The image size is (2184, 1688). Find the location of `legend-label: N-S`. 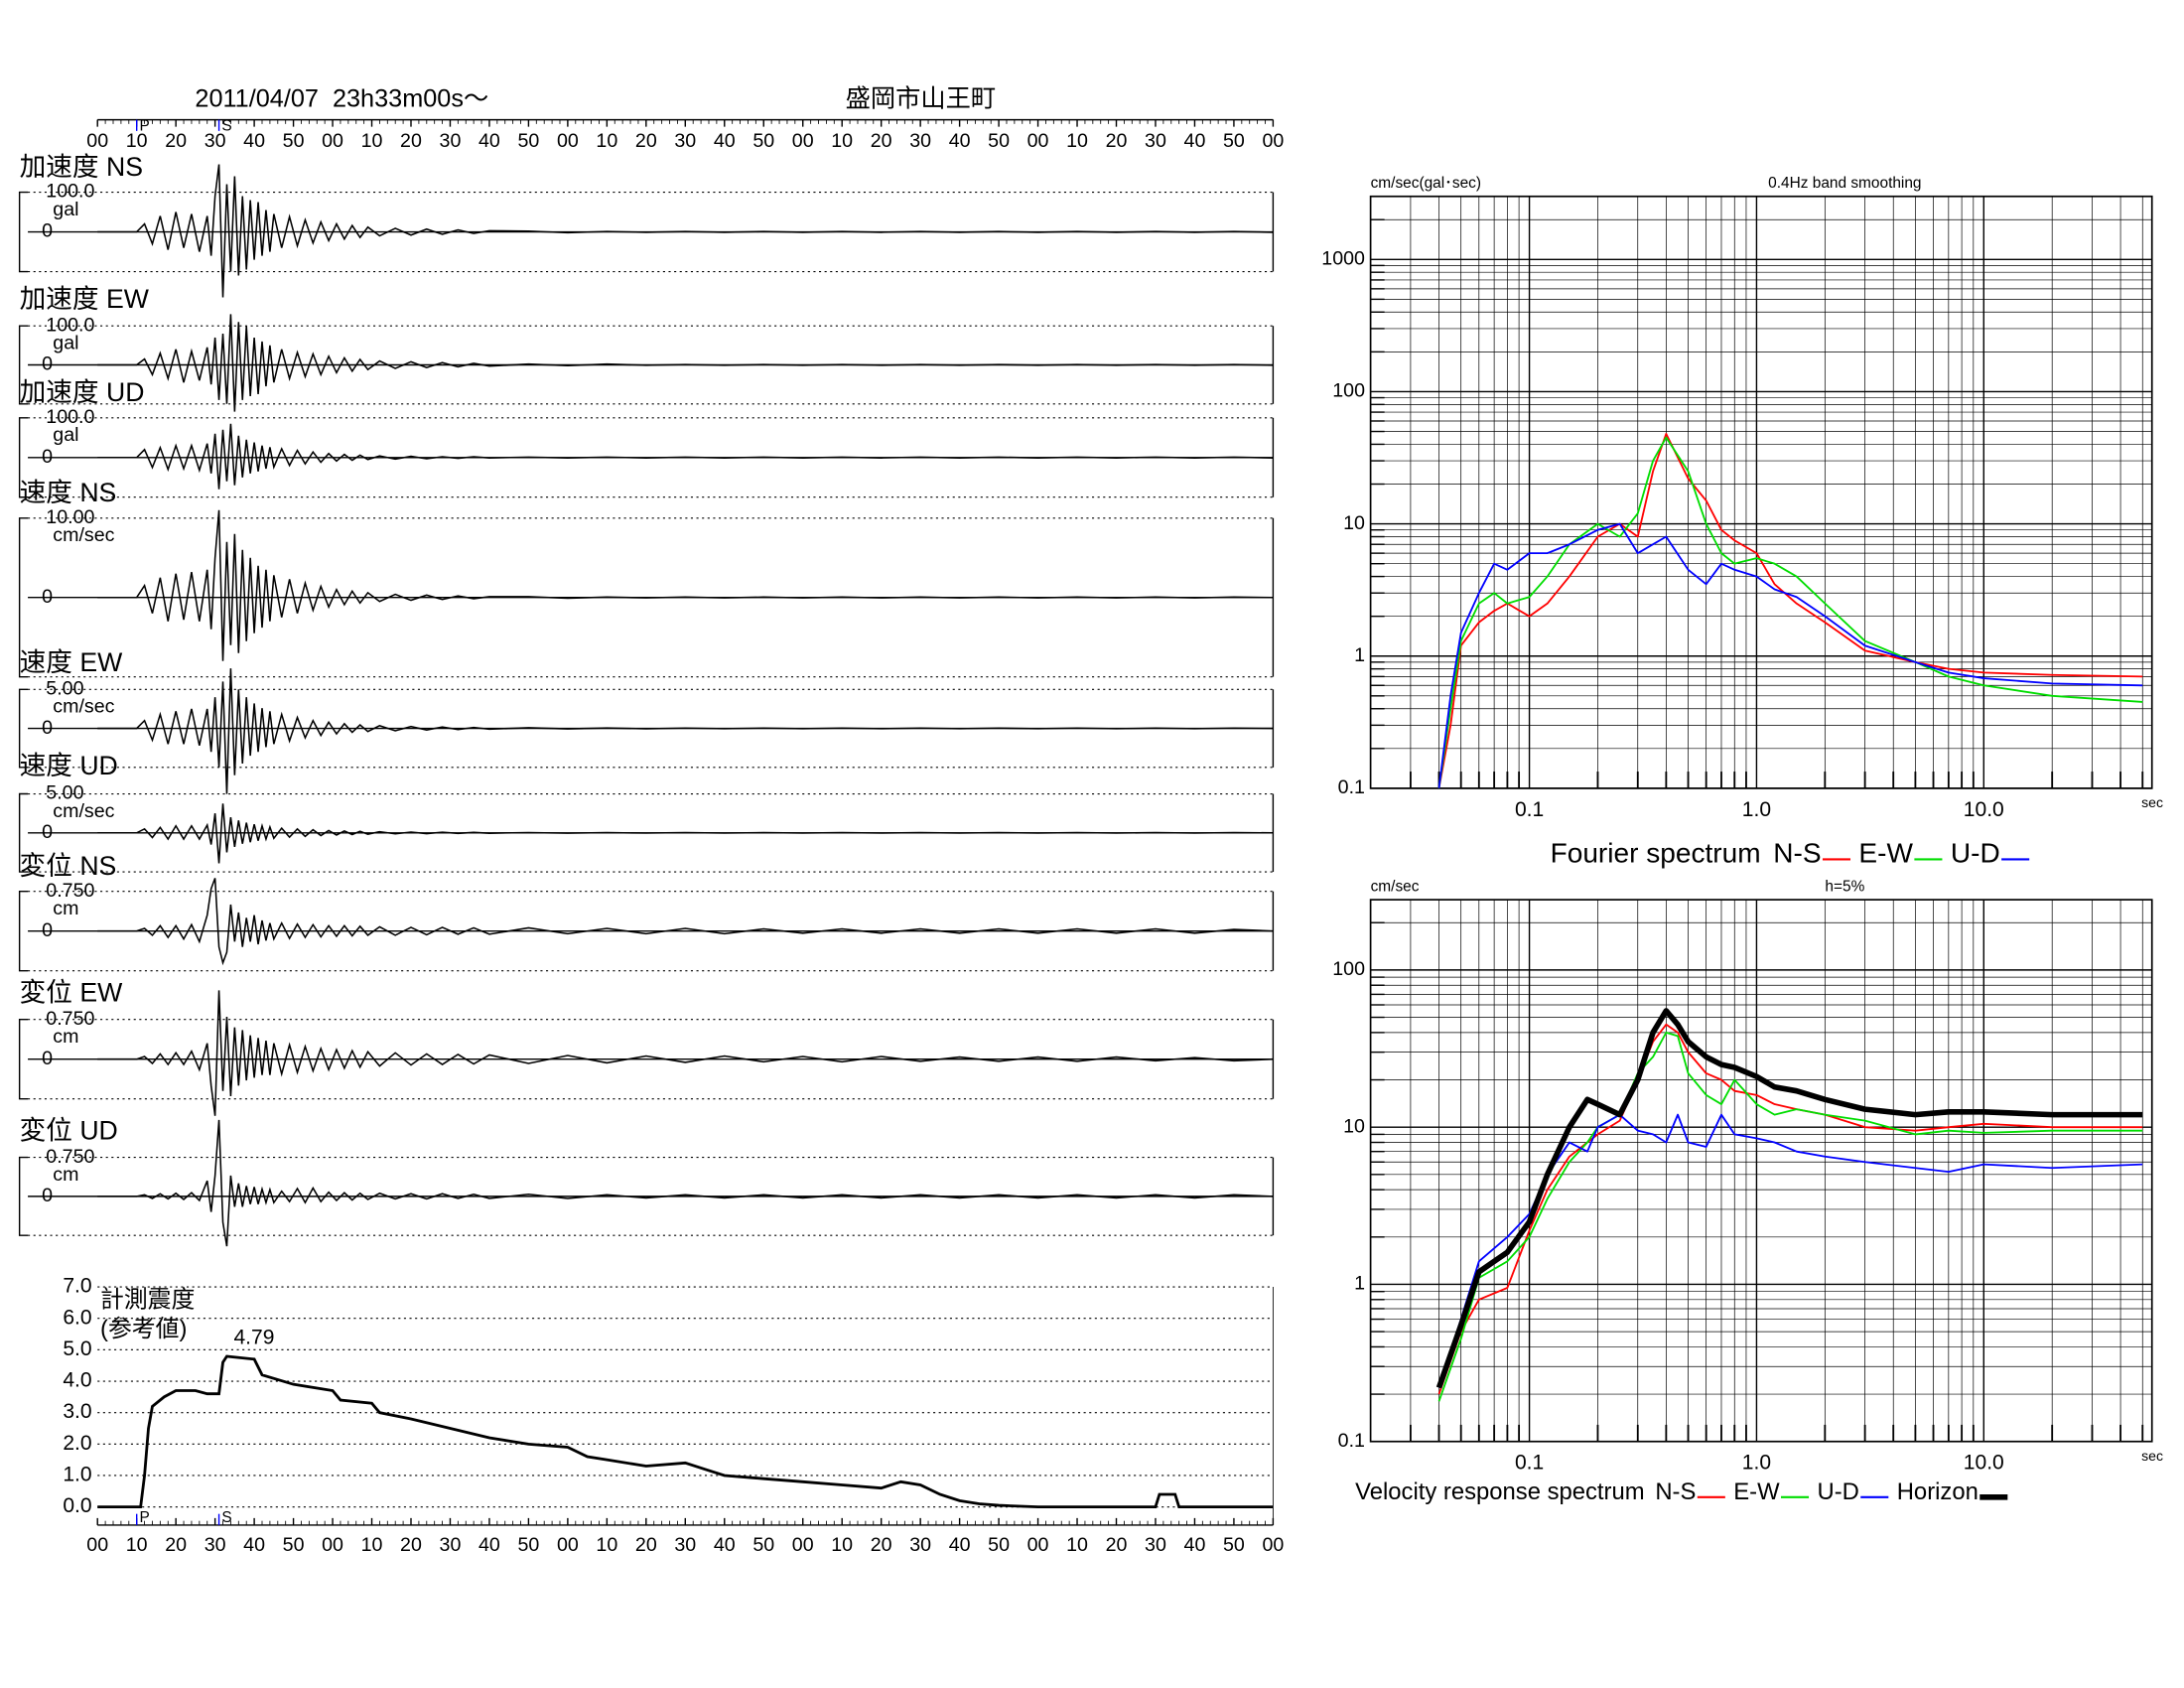

legend-label: N-S is located at coordinates (1675, 1491).